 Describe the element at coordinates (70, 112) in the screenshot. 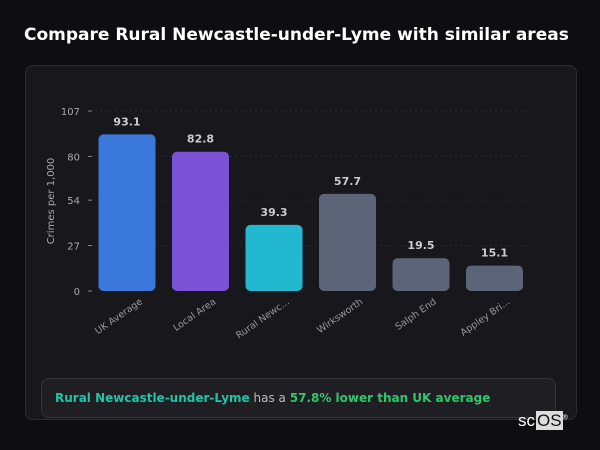

I see `y-tick-label: 107` at that location.